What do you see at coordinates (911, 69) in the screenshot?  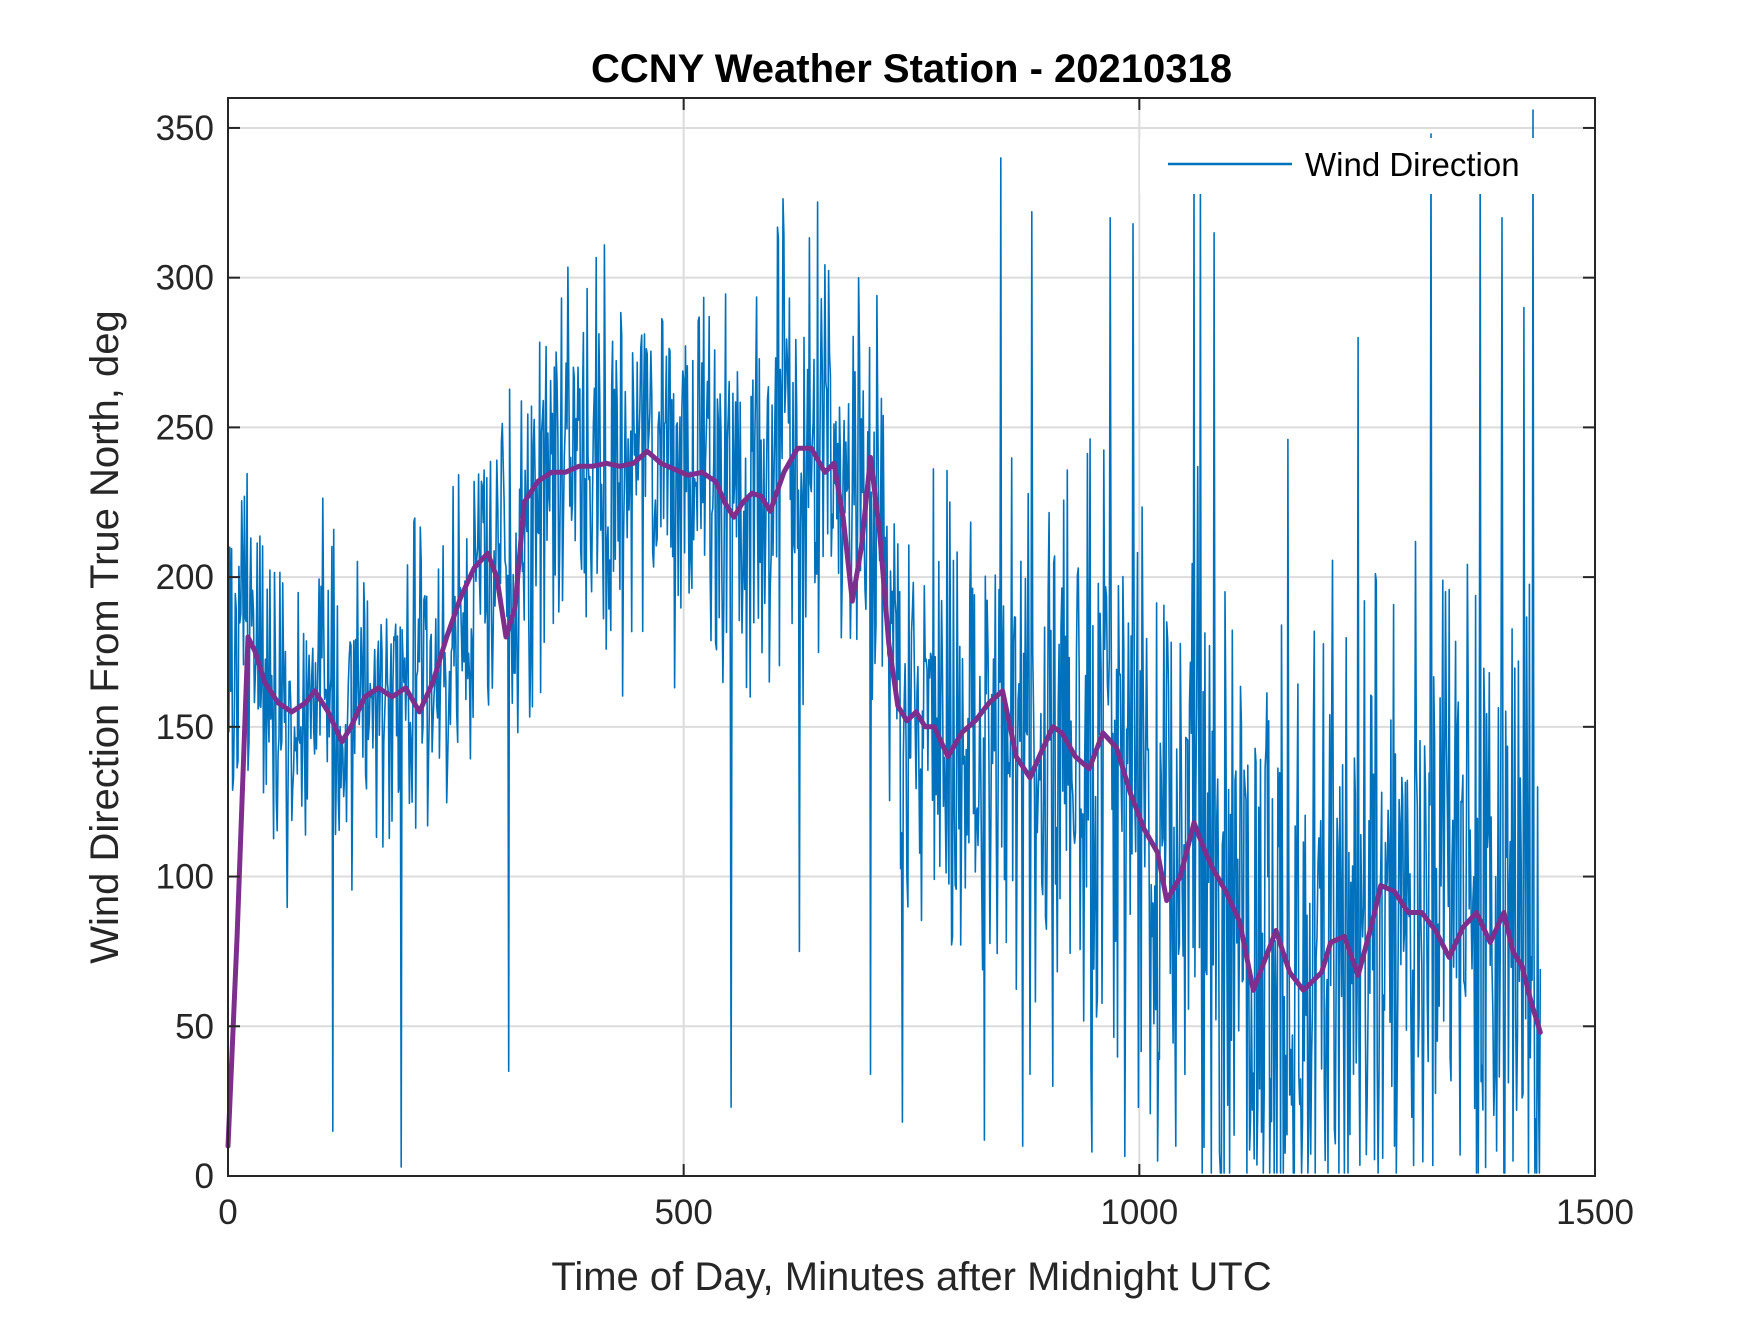 I see `chart-title: CCNY Weather Station - 20210318` at bounding box center [911, 69].